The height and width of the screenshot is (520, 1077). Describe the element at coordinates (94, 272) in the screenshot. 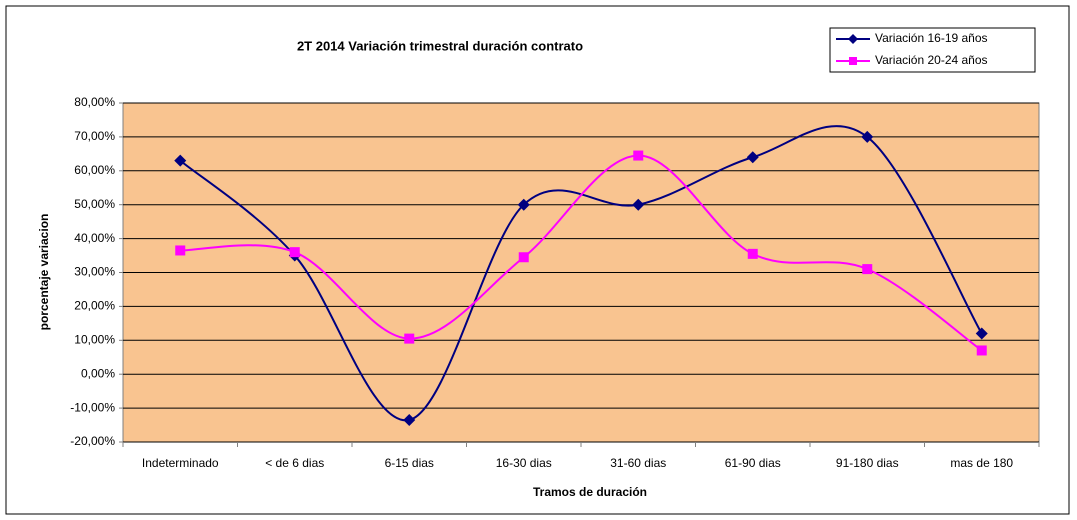

I see `y-tick-label: 30,00%` at that location.